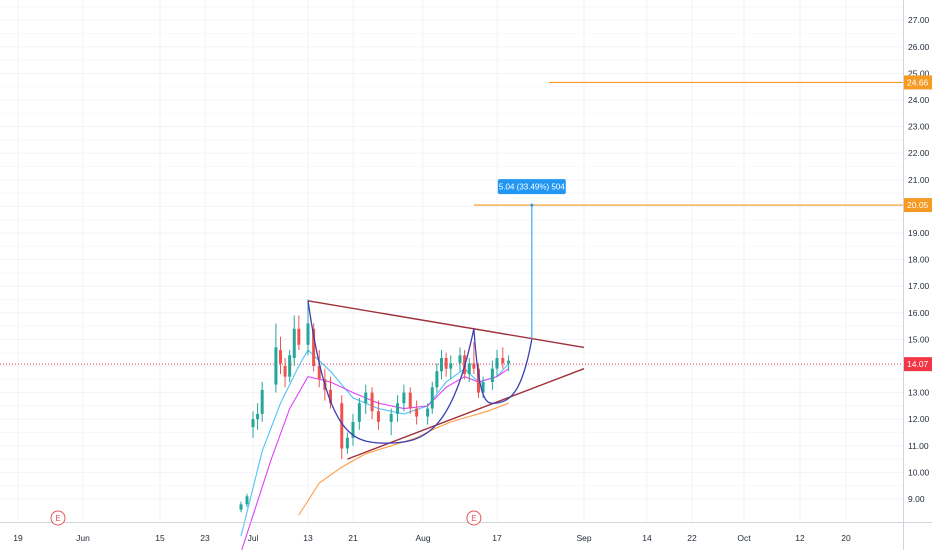 The image size is (932, 550). What do you see at coordinates (846, 538) in the screenshot?
I see `x-tick-label: 20` at bounding box center [846, 538].